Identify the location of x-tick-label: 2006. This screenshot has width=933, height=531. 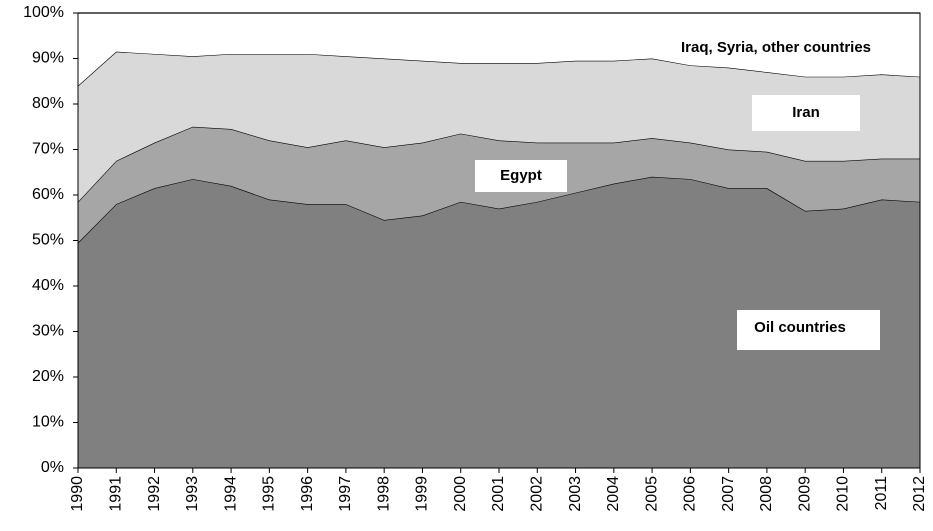
(690, 494).